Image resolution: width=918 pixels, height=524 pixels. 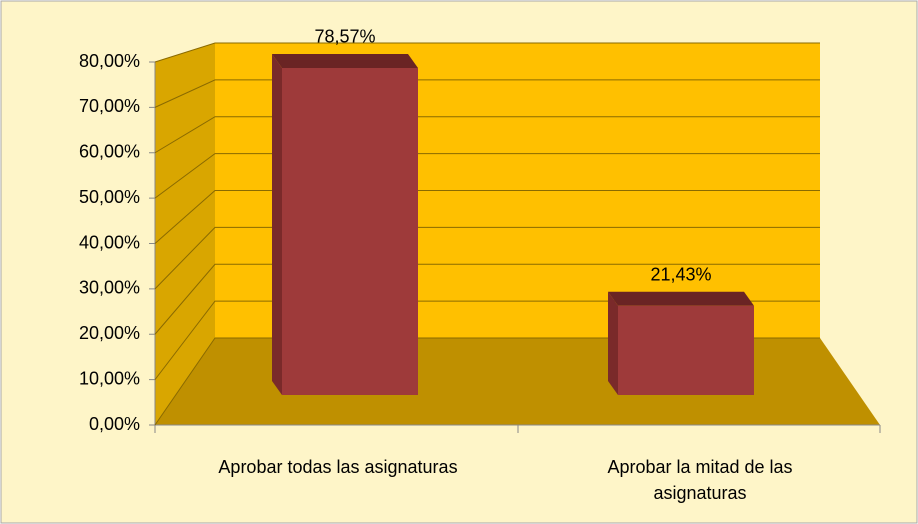 I want to click on floor, so click(x=517, y=381).